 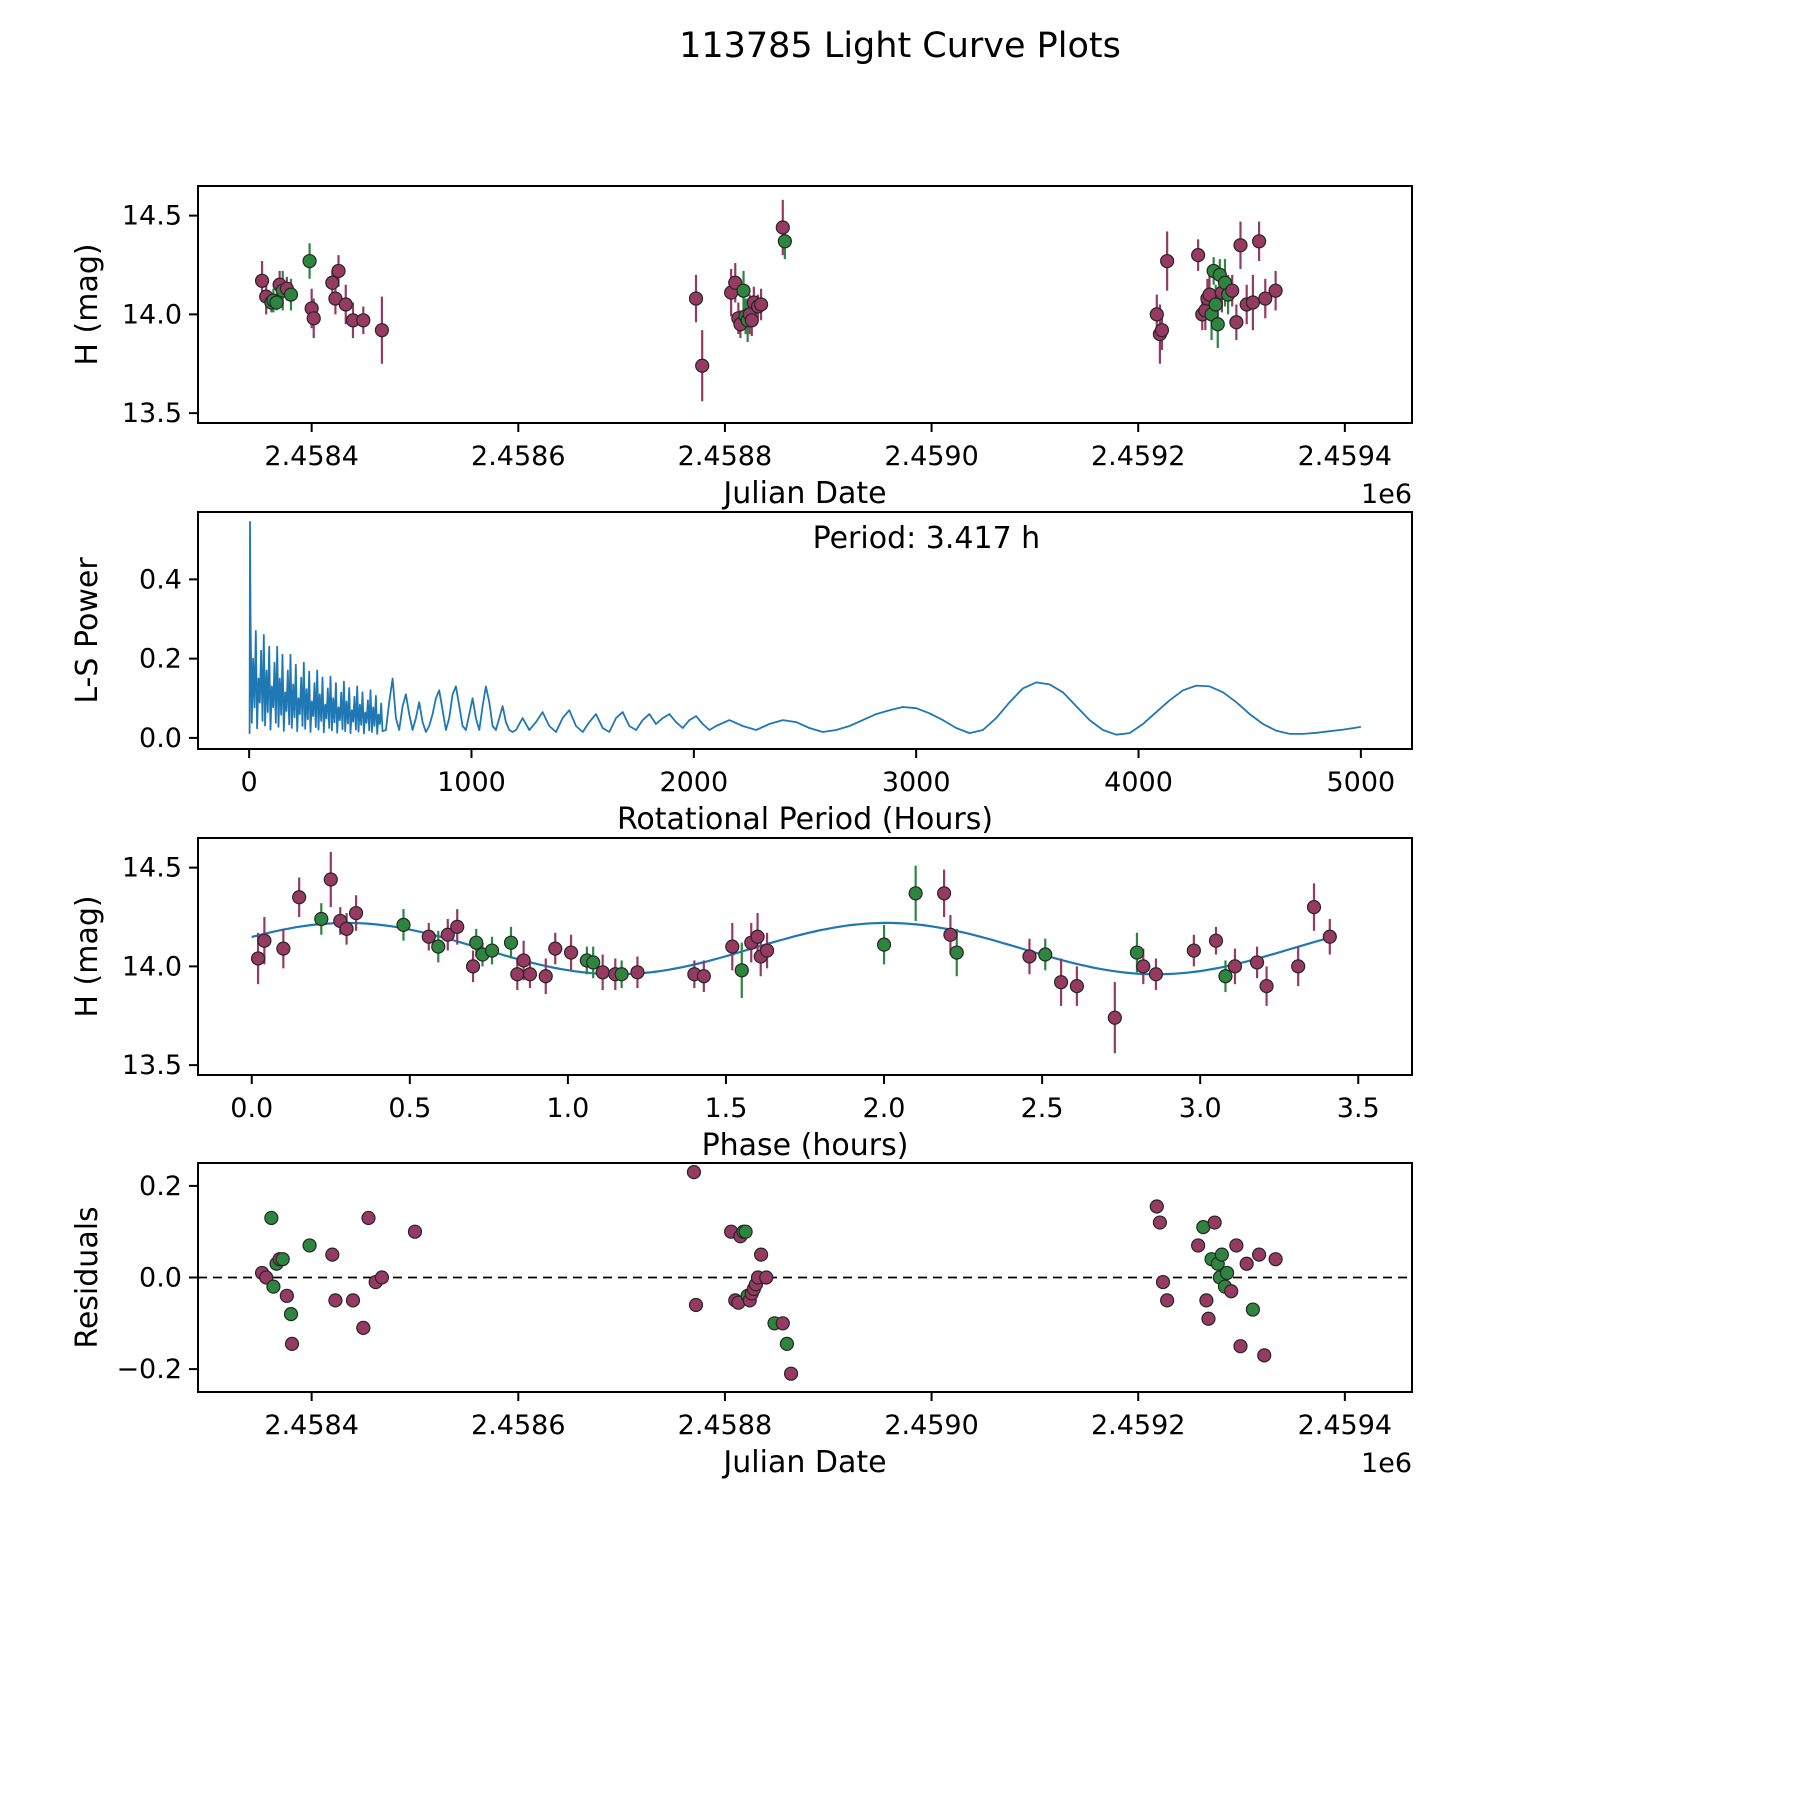 I want to click on y-tick-label: 0.2, so click(x=160, y=659).